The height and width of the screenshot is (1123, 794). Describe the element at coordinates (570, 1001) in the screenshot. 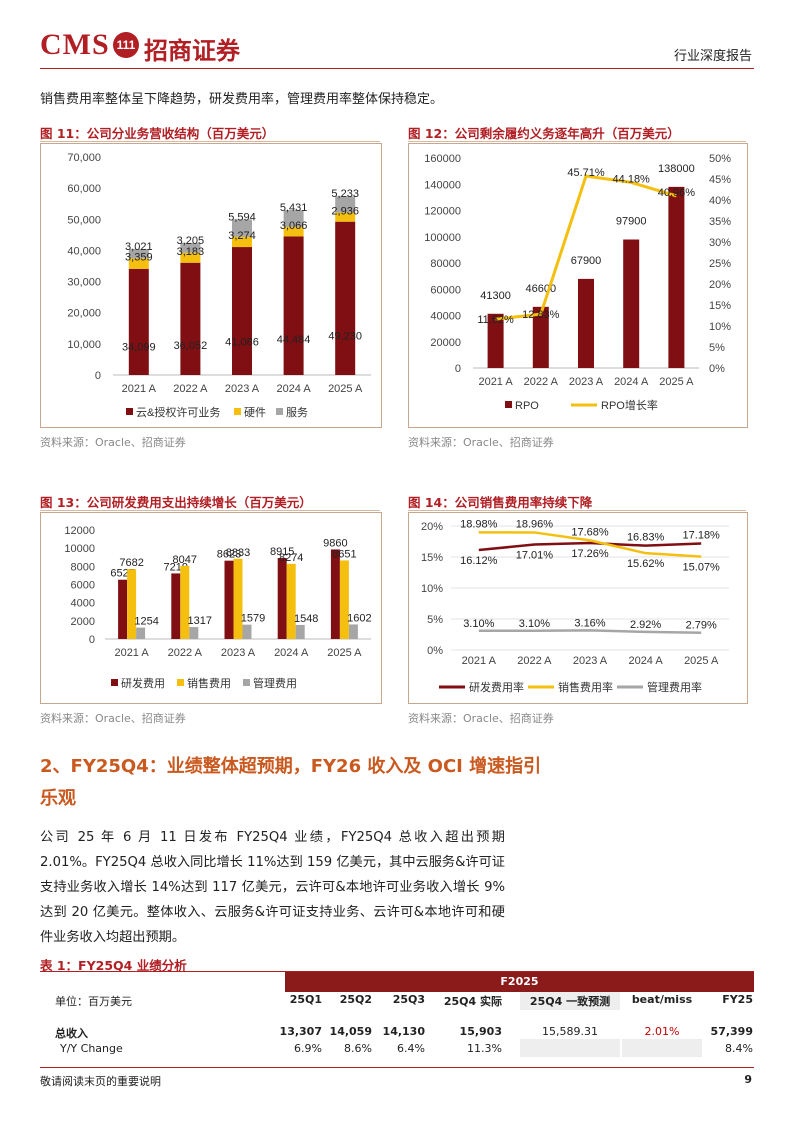

I see `table-forecast-shade` at that location.